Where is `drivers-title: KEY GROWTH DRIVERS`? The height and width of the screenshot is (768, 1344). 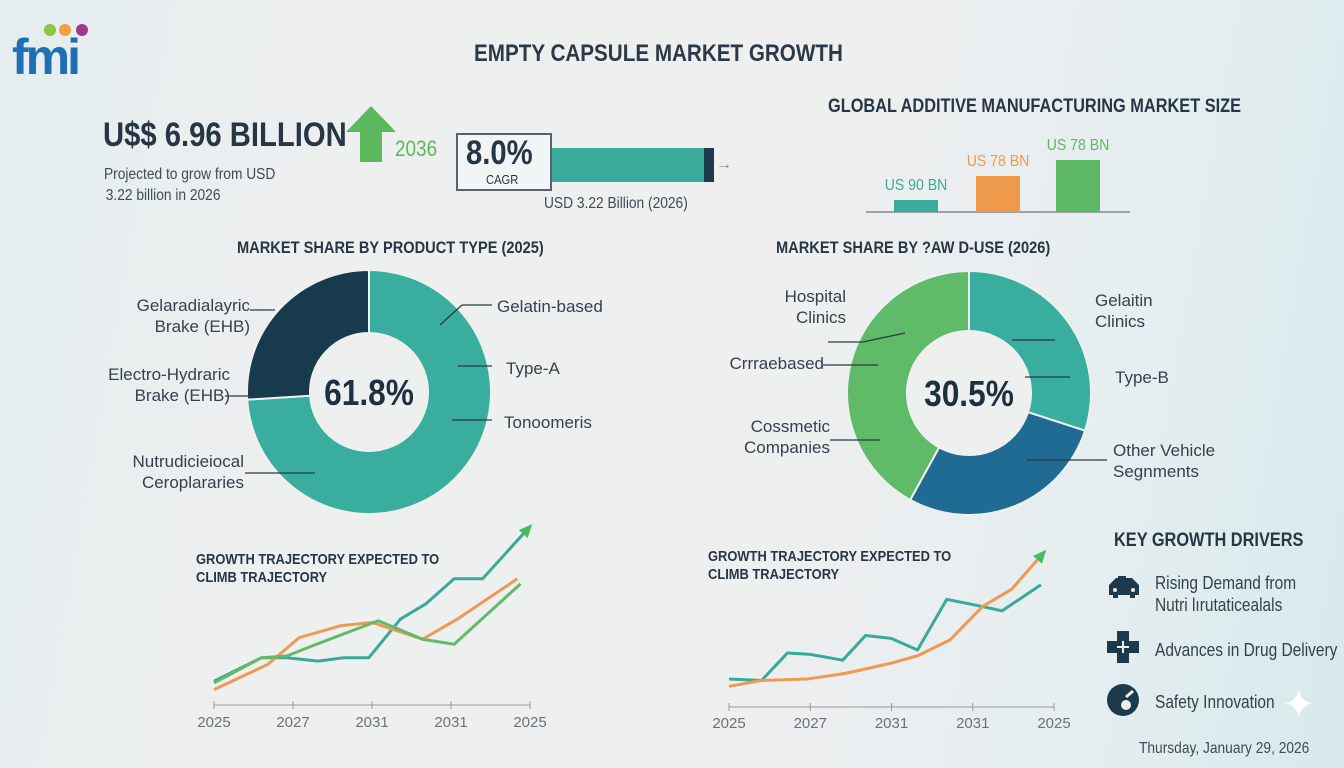
drivers-title: KEY GROWTH DRIVERS is located at coordinates (1209, 540).